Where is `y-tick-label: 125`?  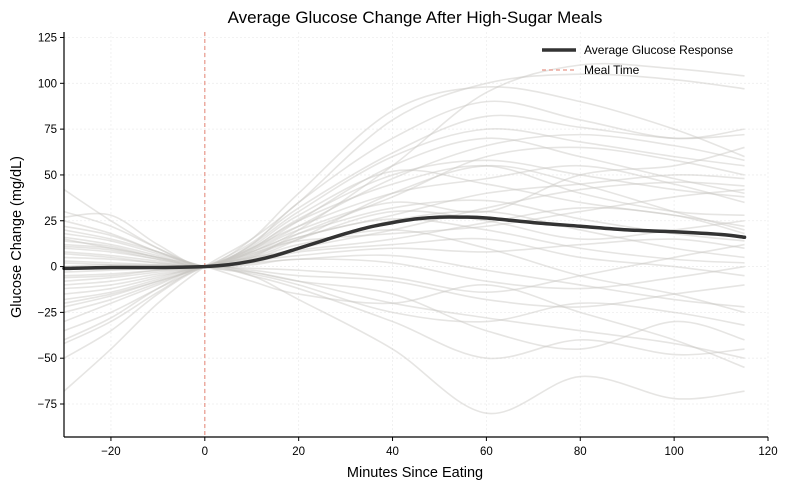 y-tick-label: 125 is located at coordinates (47, 38).